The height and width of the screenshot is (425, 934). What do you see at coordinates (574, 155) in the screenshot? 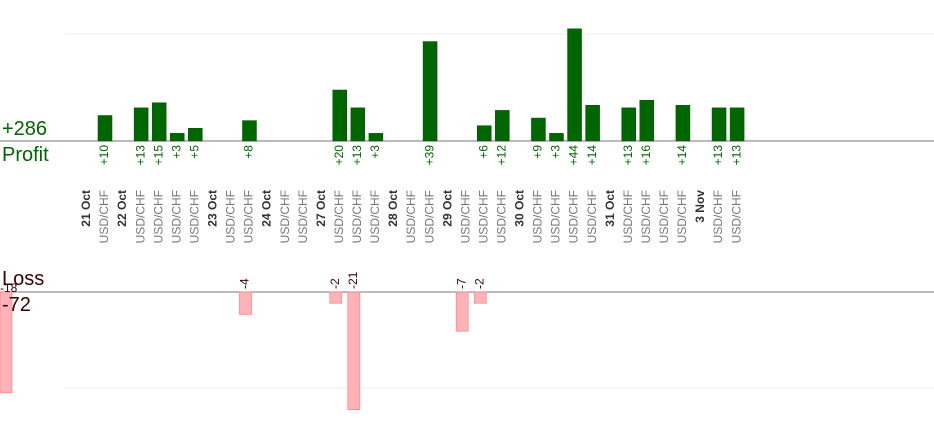
I see `profit-value-label: +44` at bounding box center [574, 155].